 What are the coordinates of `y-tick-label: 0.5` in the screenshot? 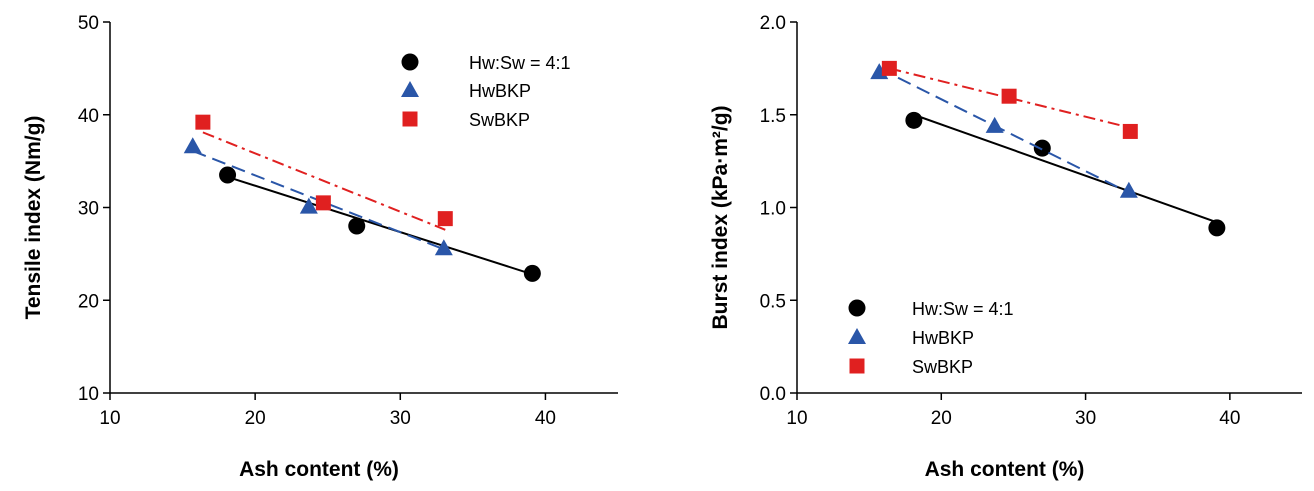 It's located at (773, 301).